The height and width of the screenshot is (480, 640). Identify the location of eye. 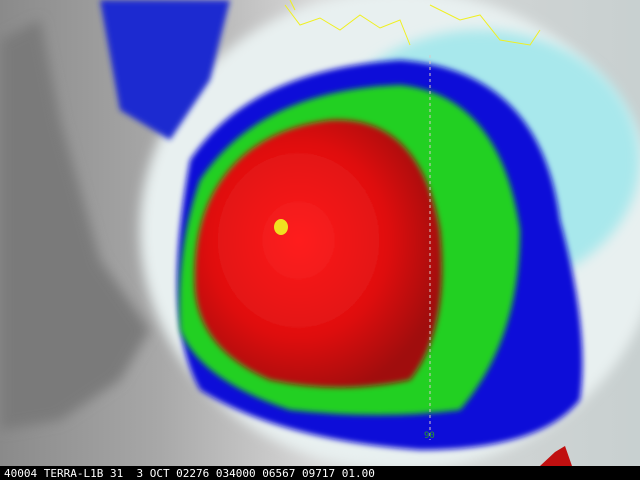
(281, 227).